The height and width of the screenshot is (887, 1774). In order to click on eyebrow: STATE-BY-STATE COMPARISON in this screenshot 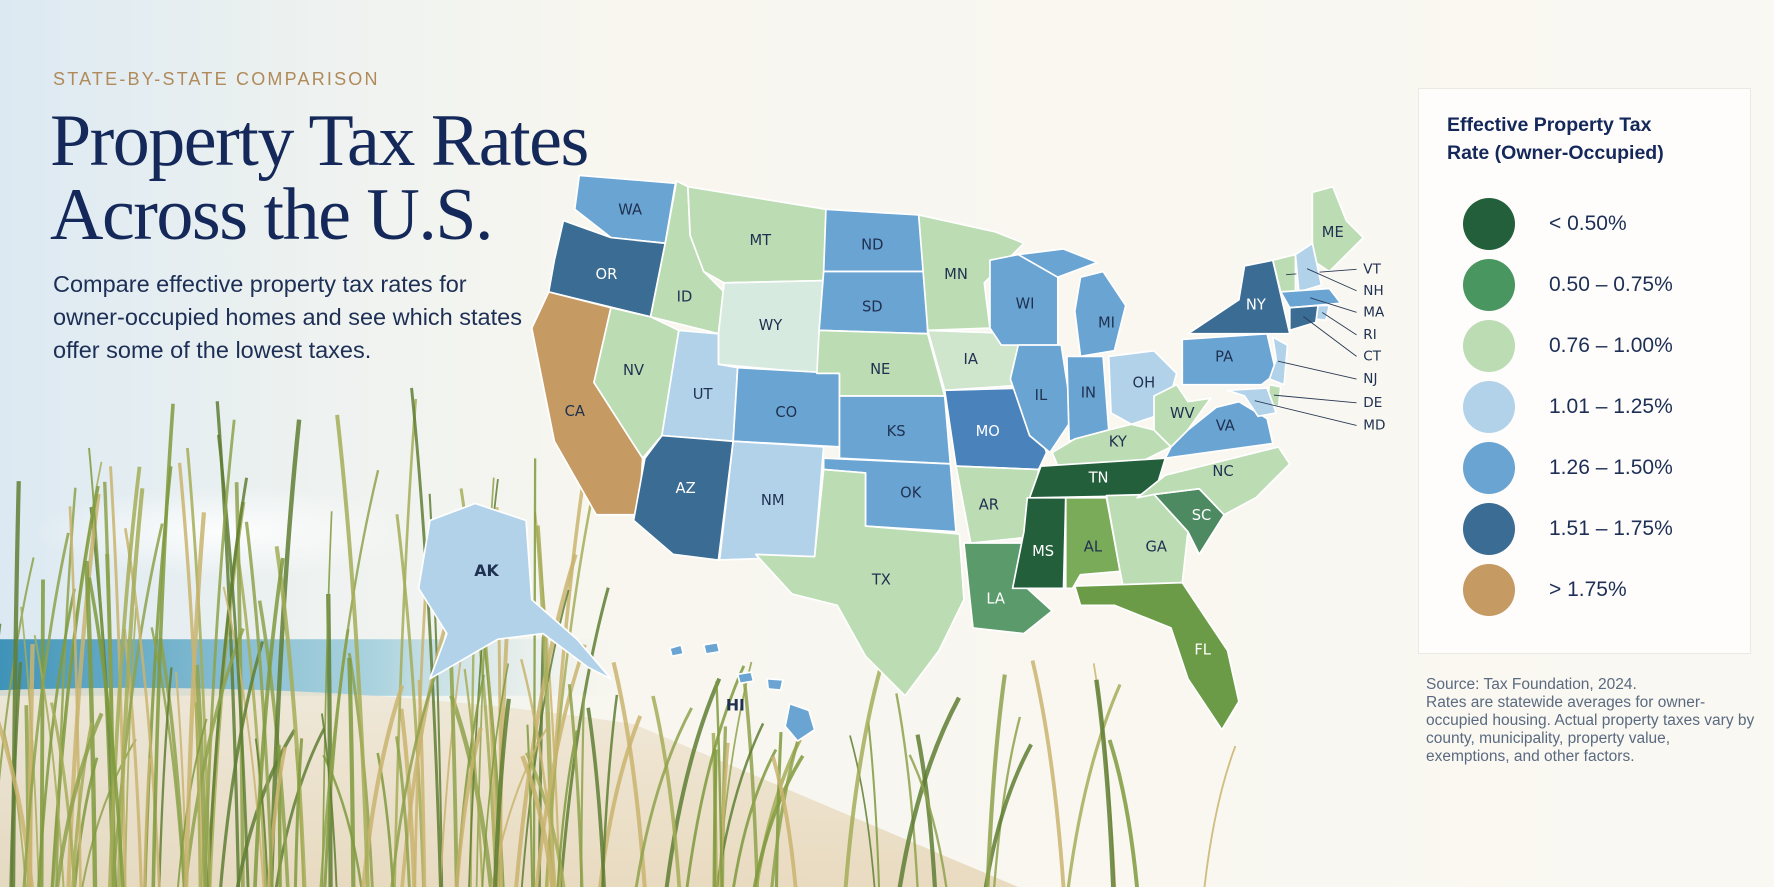, I will do `click(216, 79)`.